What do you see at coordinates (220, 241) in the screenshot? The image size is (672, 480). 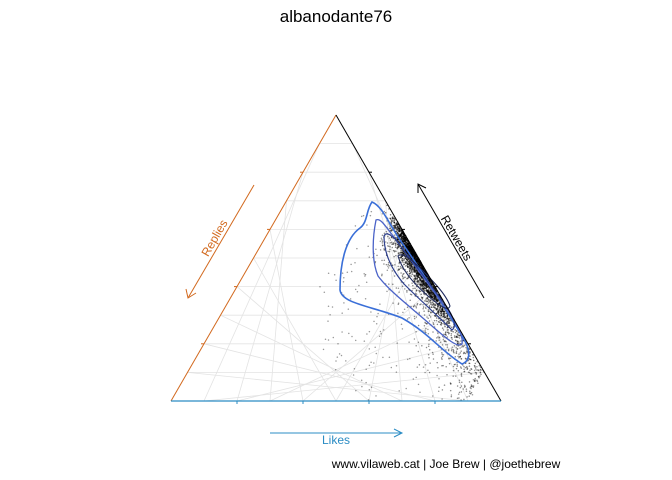 I see `replies-arrow` at bounding box center [220, 241].